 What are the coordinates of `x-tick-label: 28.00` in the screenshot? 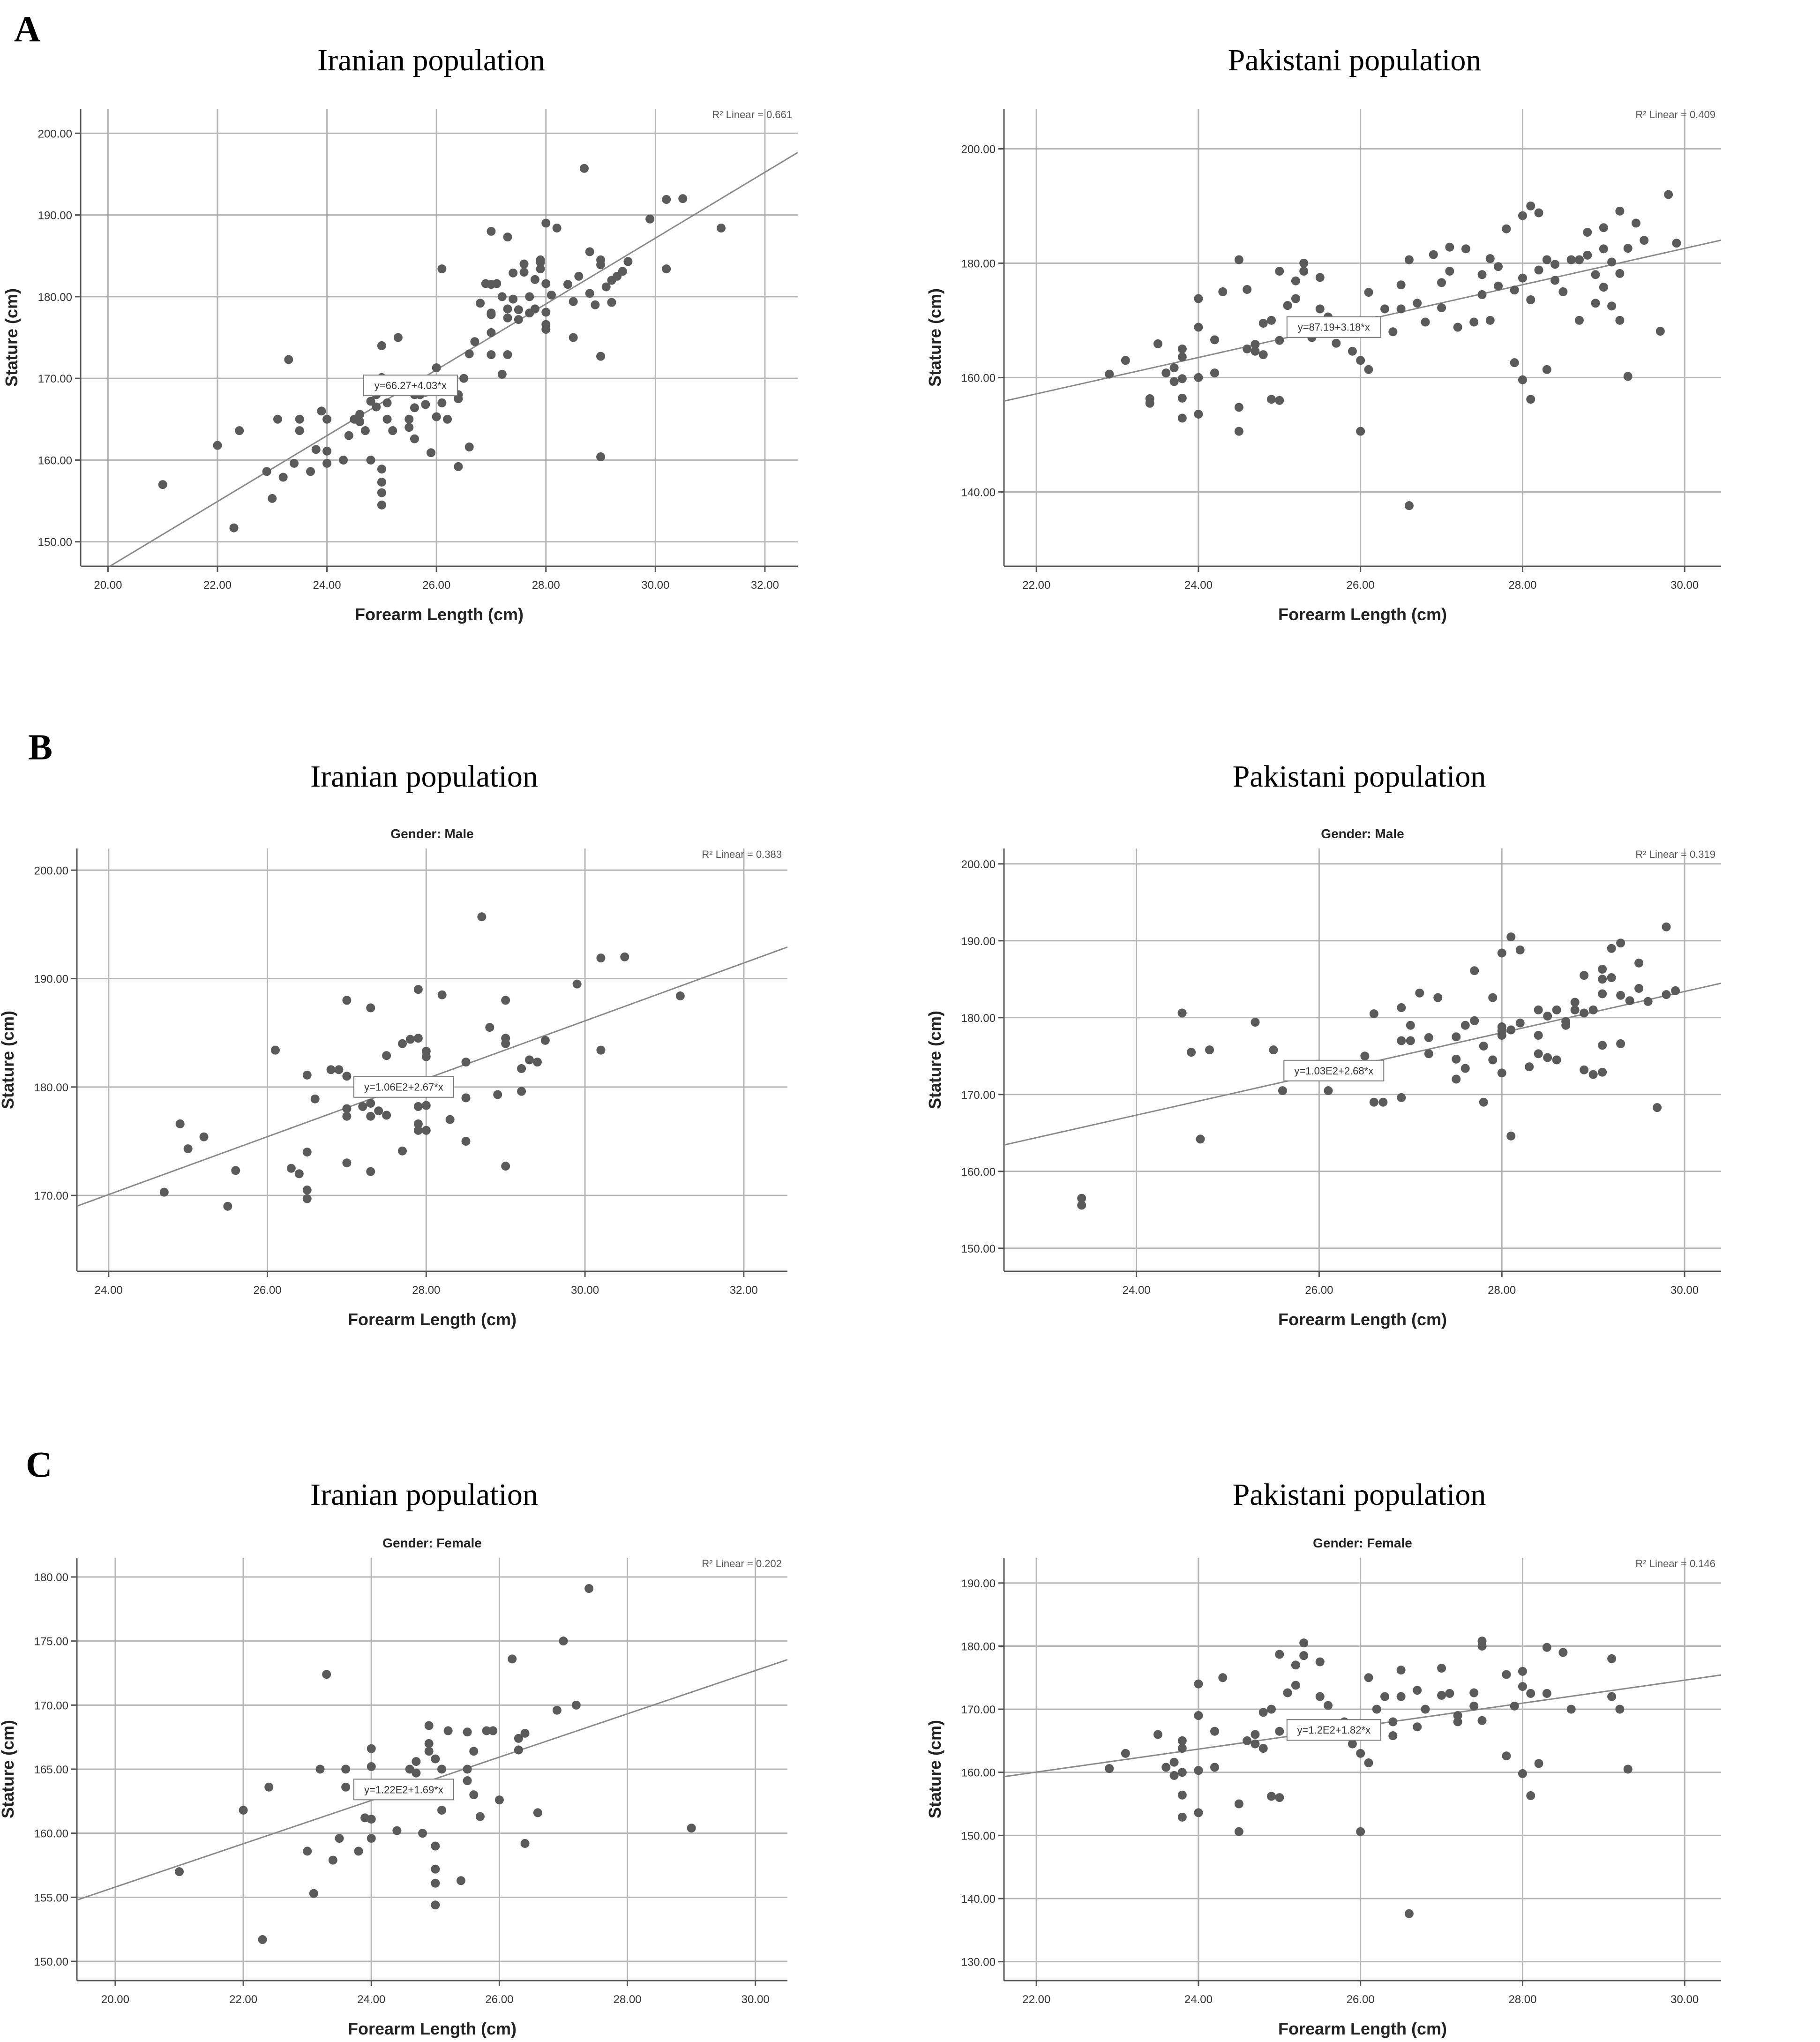 It's located at (1522, 2000).